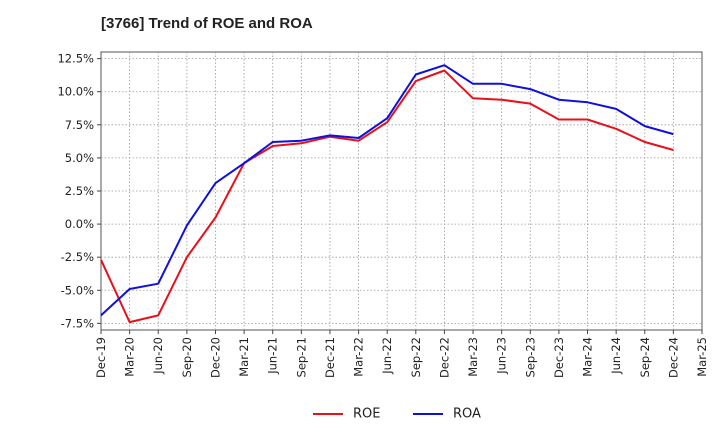 The height and width of the screenshot is (440, 720). What do you see at coordinates (588, 357) in the screenshot?
I see `x-tick-label: Mar-24` at bounding box center [588, 357].